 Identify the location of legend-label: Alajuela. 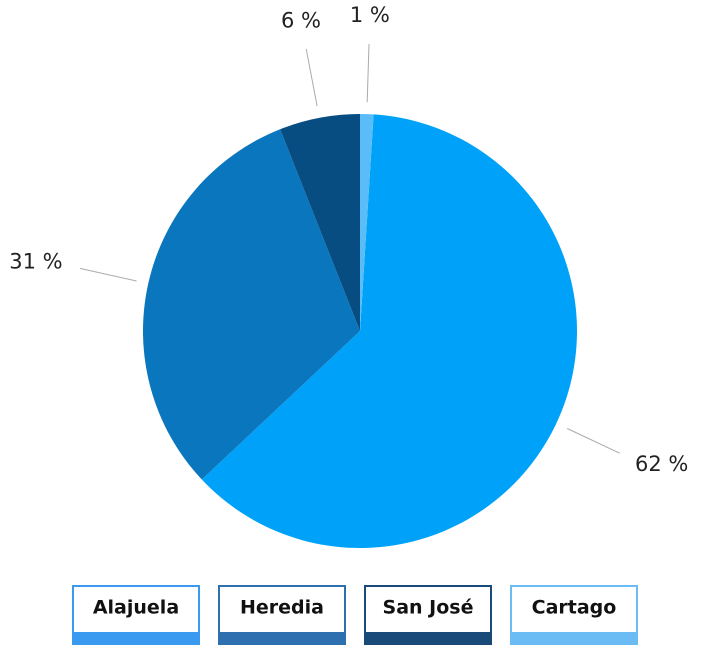
(136, 608).